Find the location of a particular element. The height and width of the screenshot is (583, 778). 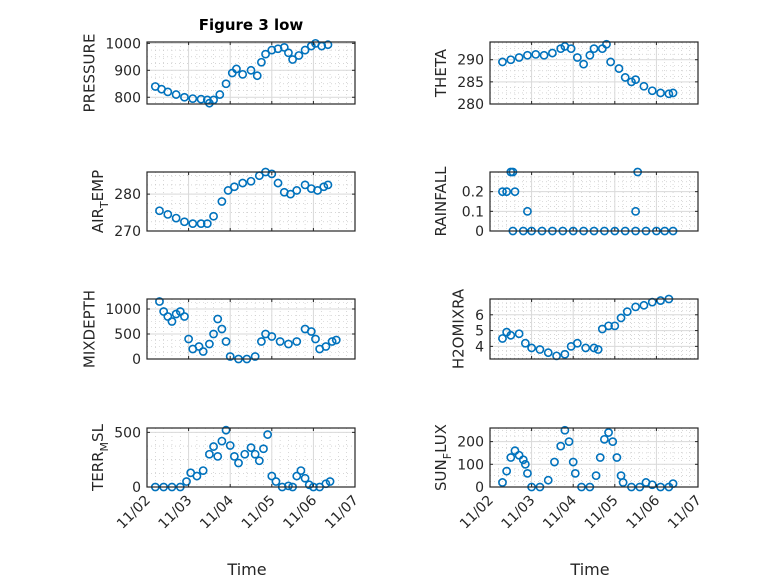

axes-h2omixra: 456 H2OMIXRA is located at coordinates (574, 328).